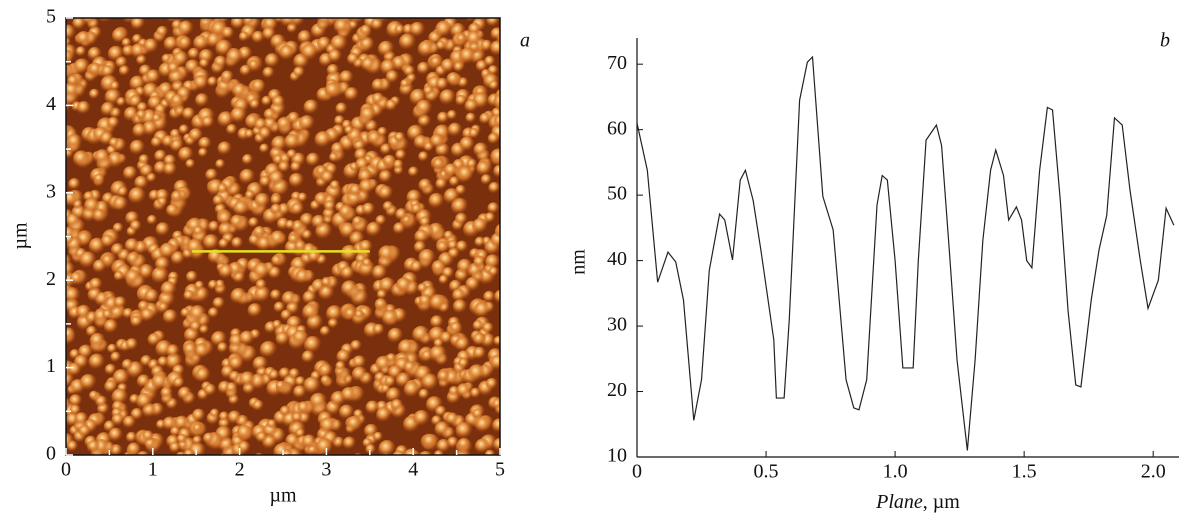 This screenshot has height=524, width=1192. What do you see at coordinates (617, 194) in the screenshot?
I see `y-tick-label: 50` at bounding box center [617, 194].